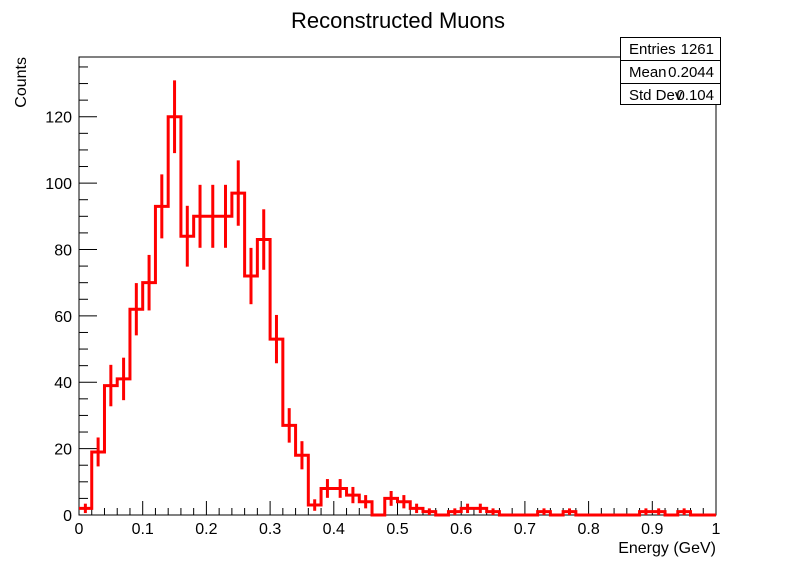  What do you see at coordinates (691, 72) in the screenshot?
I see `stats-value: 0.2044` at bounding box center [691, 72].